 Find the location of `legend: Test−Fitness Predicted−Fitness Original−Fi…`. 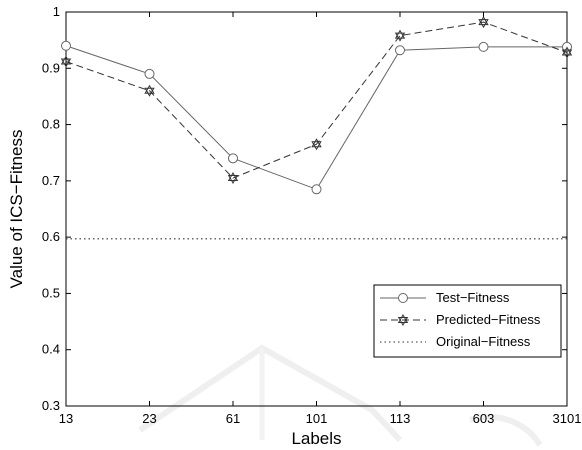

legend: Test−Fitness Predicted−Fitness Original−Fi… is located at coordinates (467, 321).